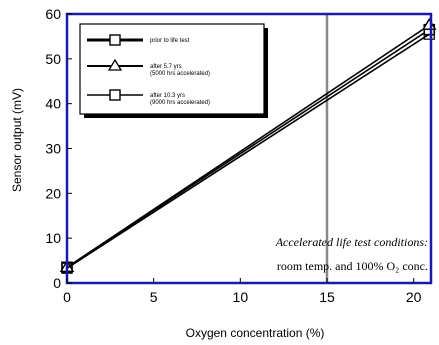  Describe the element at coordinates (53, 59) in the screenshot. I see `y-tick-label-50: 50` at that location.